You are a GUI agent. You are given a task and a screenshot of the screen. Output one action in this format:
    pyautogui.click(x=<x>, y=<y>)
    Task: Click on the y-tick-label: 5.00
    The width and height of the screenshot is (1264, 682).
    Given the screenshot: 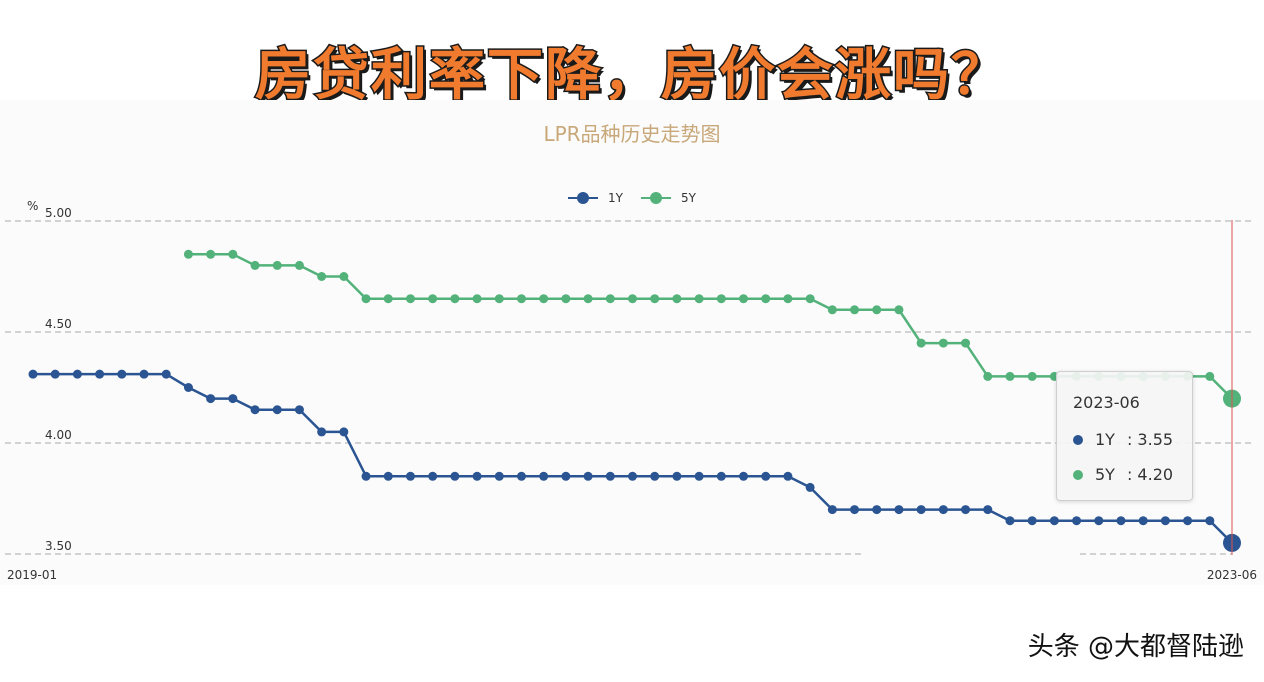 What is the action you would take?
    pyautogui.click(x=58, y=213)
    